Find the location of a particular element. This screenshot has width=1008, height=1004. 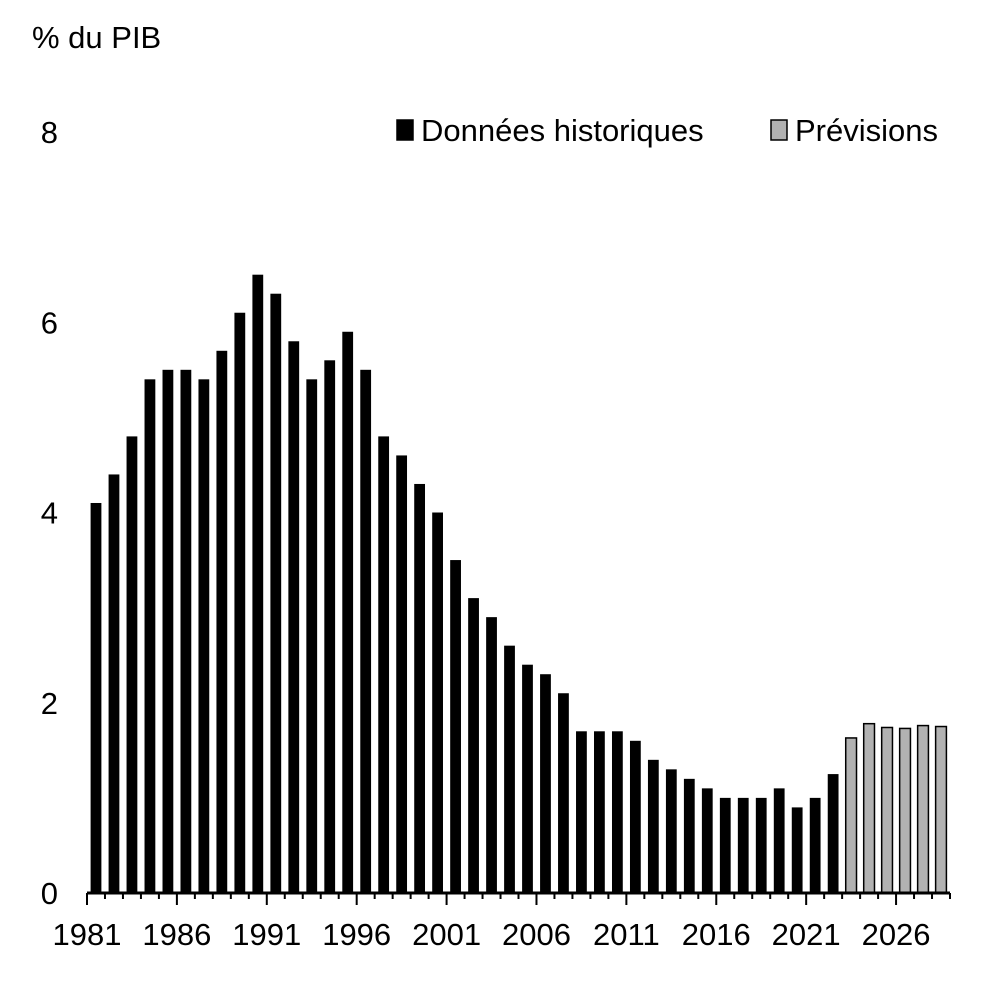

x-axis is located at coordinates (518, 898).